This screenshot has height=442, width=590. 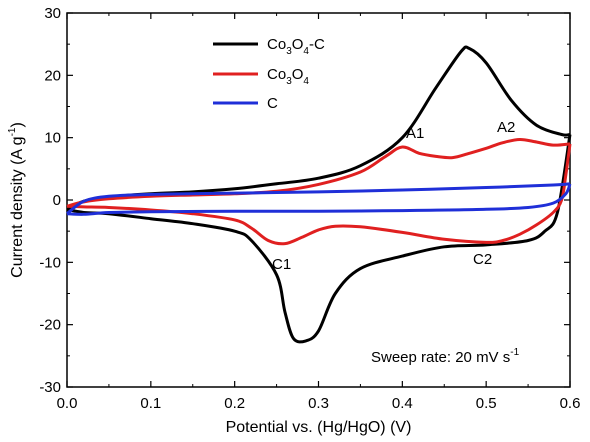 What do you see at coordinates (50, 262) in the screenshot?
I see `y-tick-label: -10` at bounding box center [50, 262].